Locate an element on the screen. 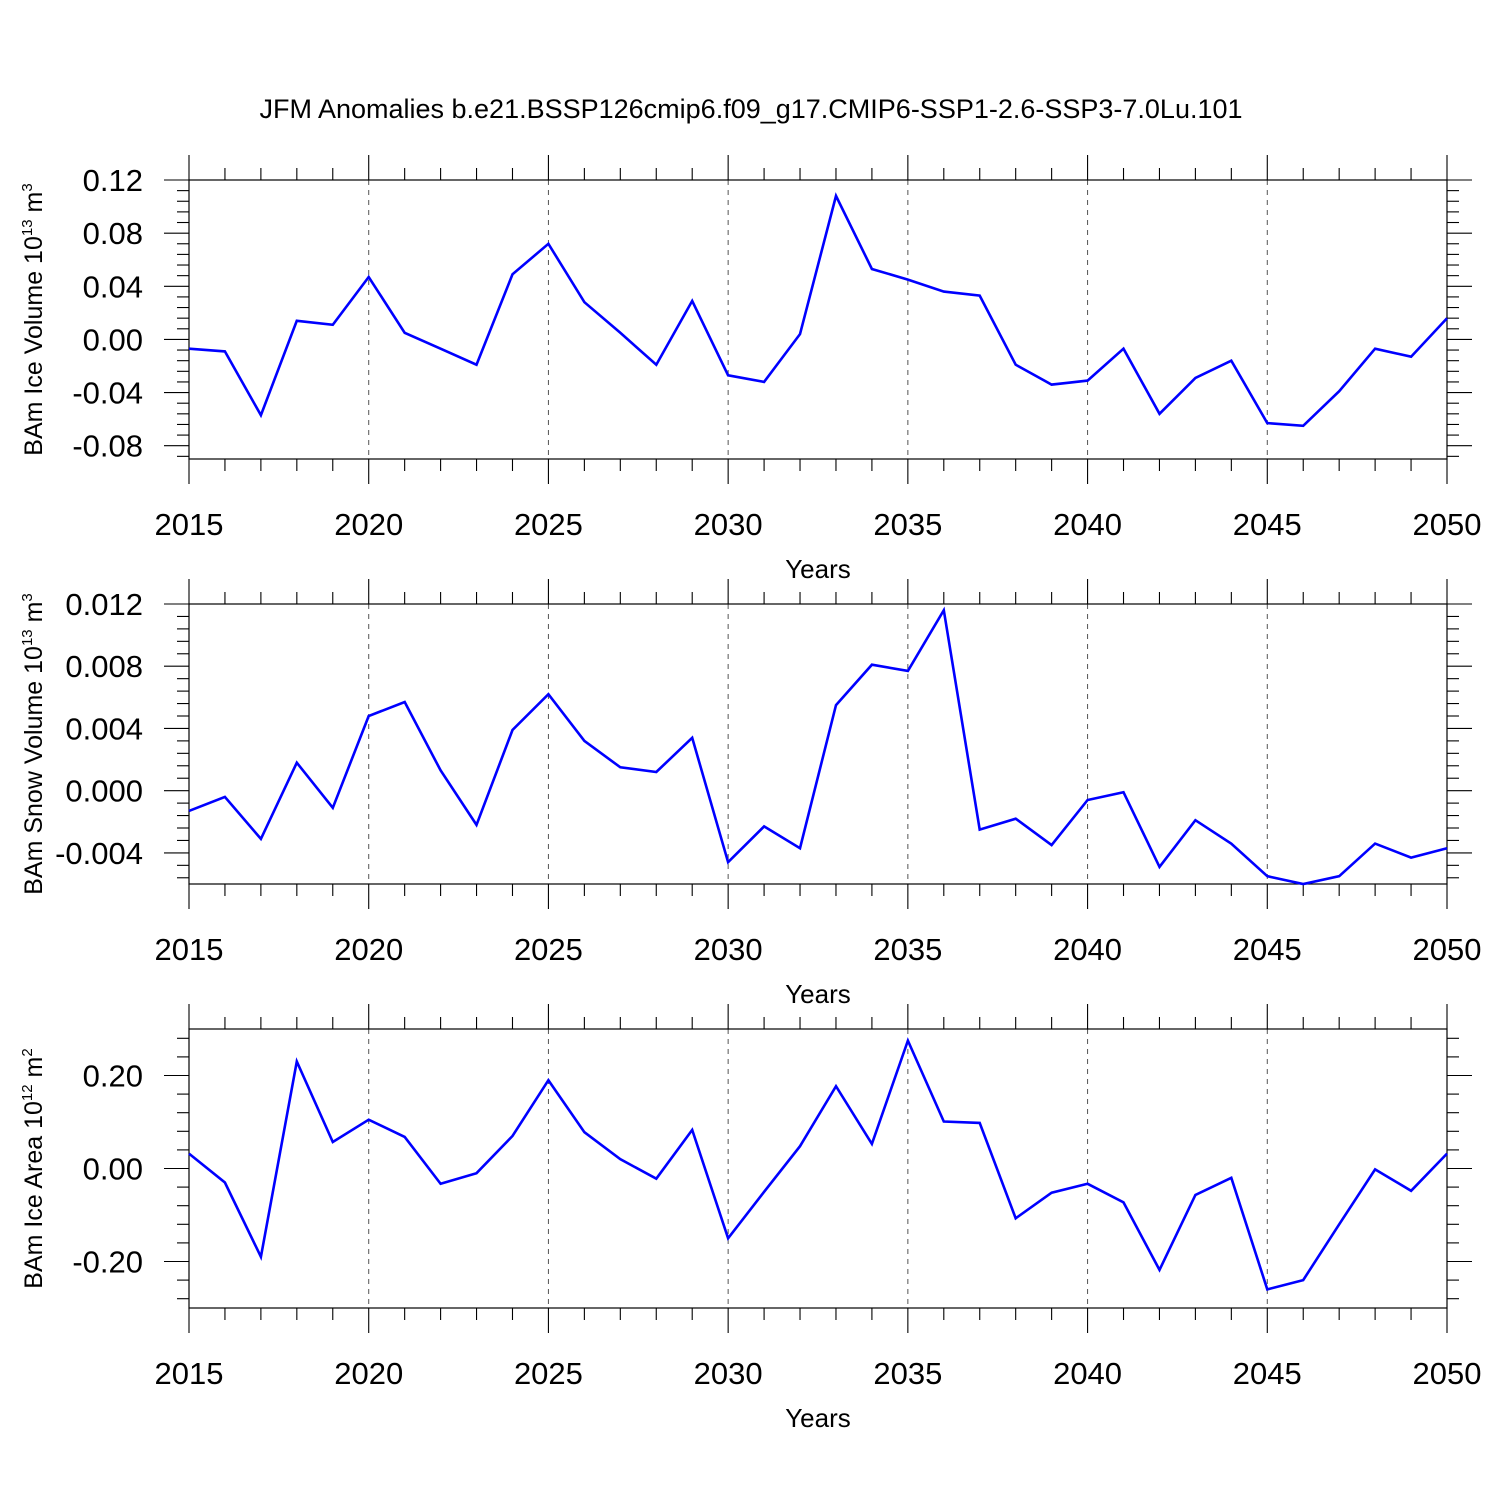 The height and width of the screenshot is (1500, 1500). y-axis-title: BAm Ice Area 1012 m2 is located at coordinates (33, 1168).